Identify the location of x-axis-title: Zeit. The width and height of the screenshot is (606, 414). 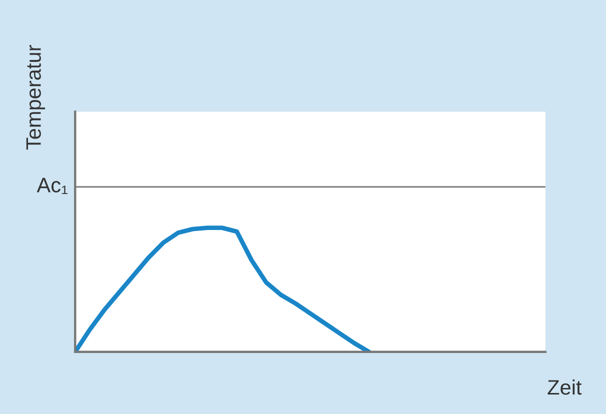
(565, 387).